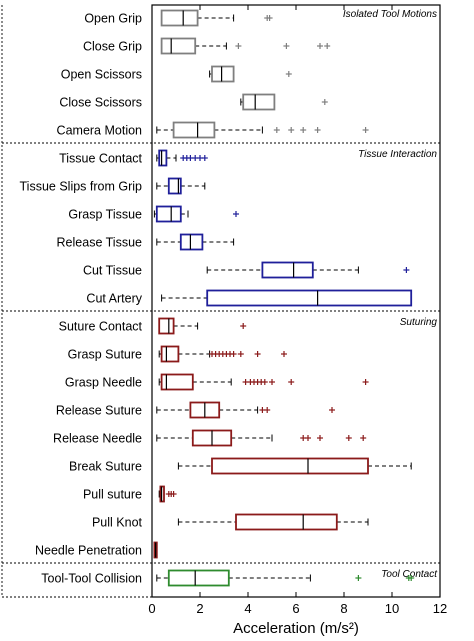 This screenshot has height=641, width=474. What do you see at coordinates (207, 46) in the screenshot?
I see `box-close-grip: Close Grip` at bounding box center [207, 46].